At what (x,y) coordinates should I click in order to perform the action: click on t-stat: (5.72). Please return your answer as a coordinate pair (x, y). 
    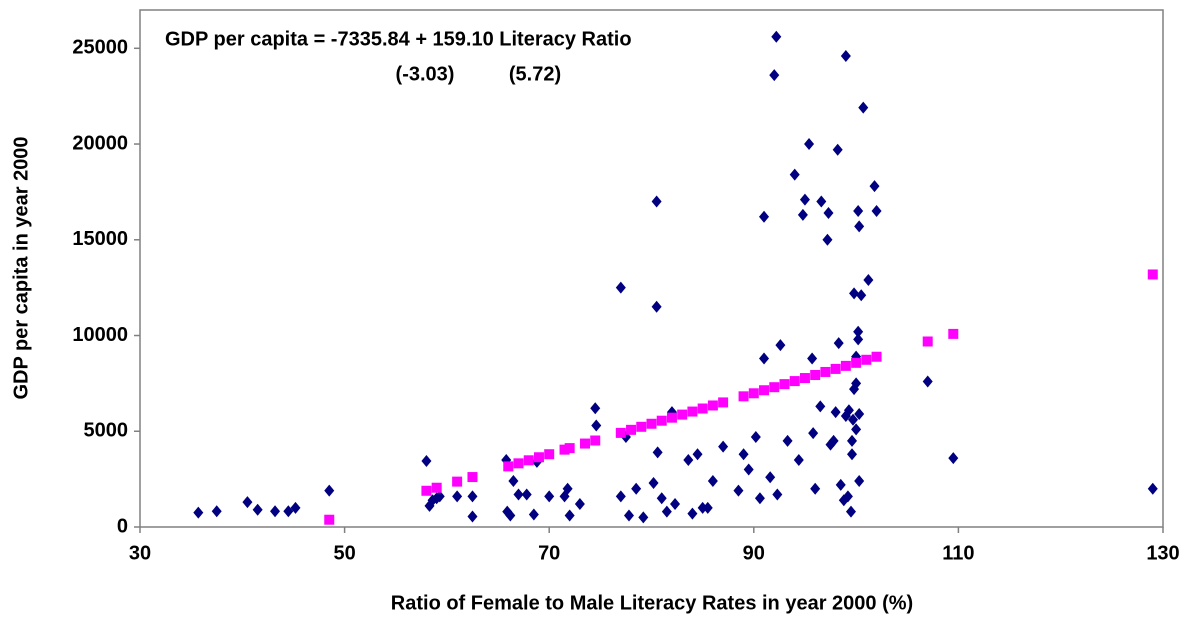
    Looking at the image, I should click on (535, 74).